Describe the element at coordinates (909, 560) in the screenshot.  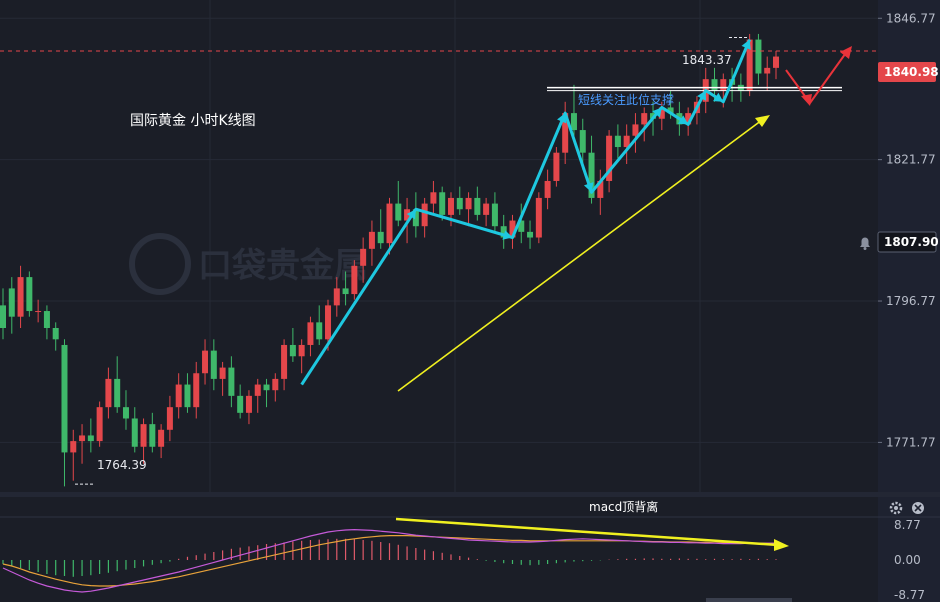
I see `macd-axis: 8.77 0.00 -8.77` at that location.